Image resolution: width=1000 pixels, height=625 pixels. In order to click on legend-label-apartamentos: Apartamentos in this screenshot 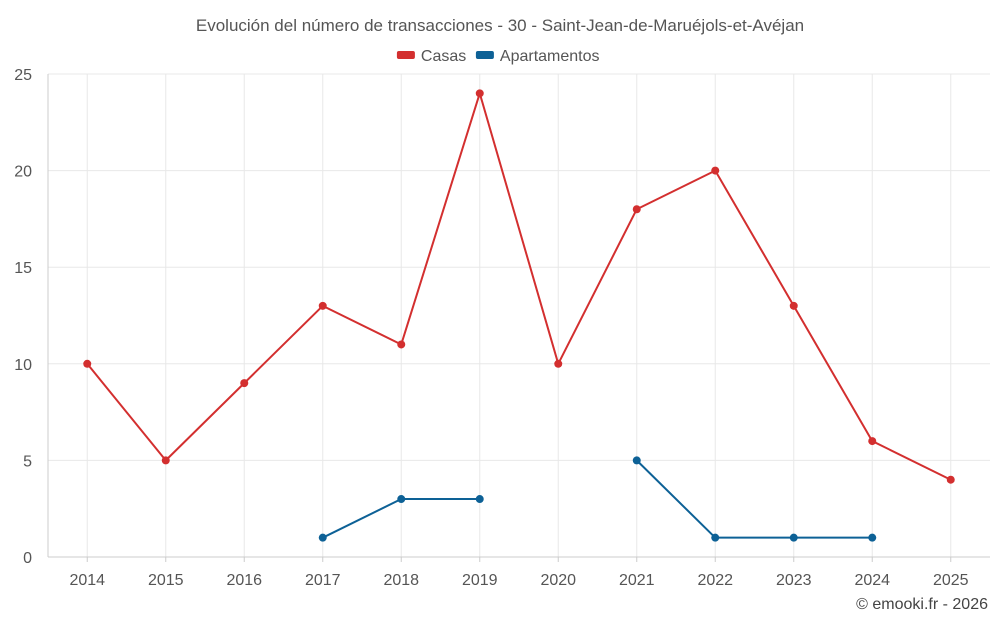, I will do `click(550, 56)`.